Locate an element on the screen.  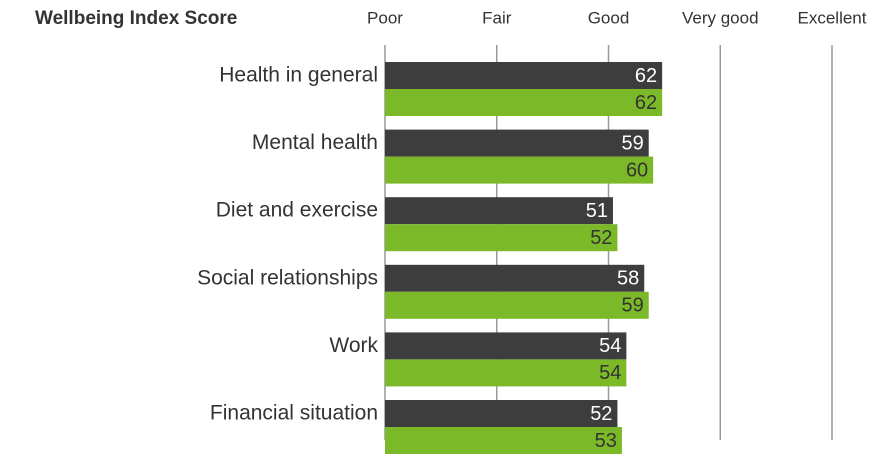
x-tick-label: Very good is located at coordinates (720, 17).